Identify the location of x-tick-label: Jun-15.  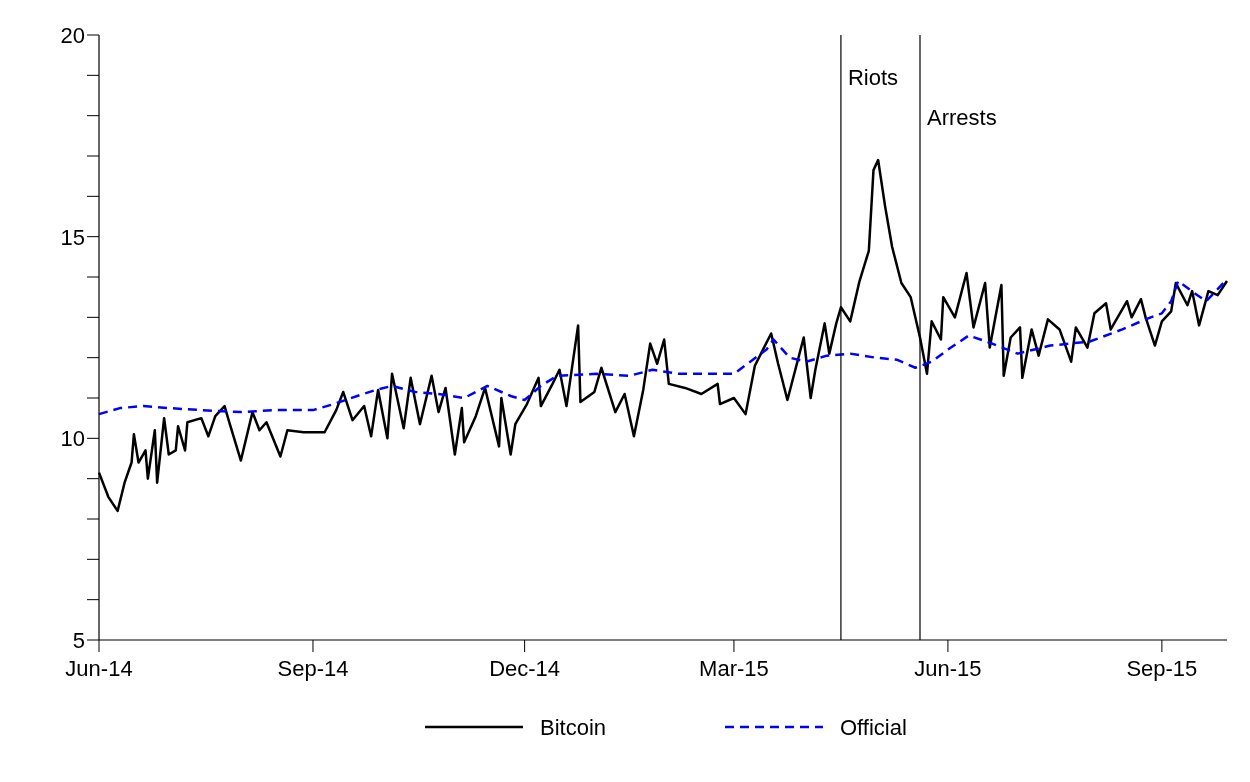
(948, 668).